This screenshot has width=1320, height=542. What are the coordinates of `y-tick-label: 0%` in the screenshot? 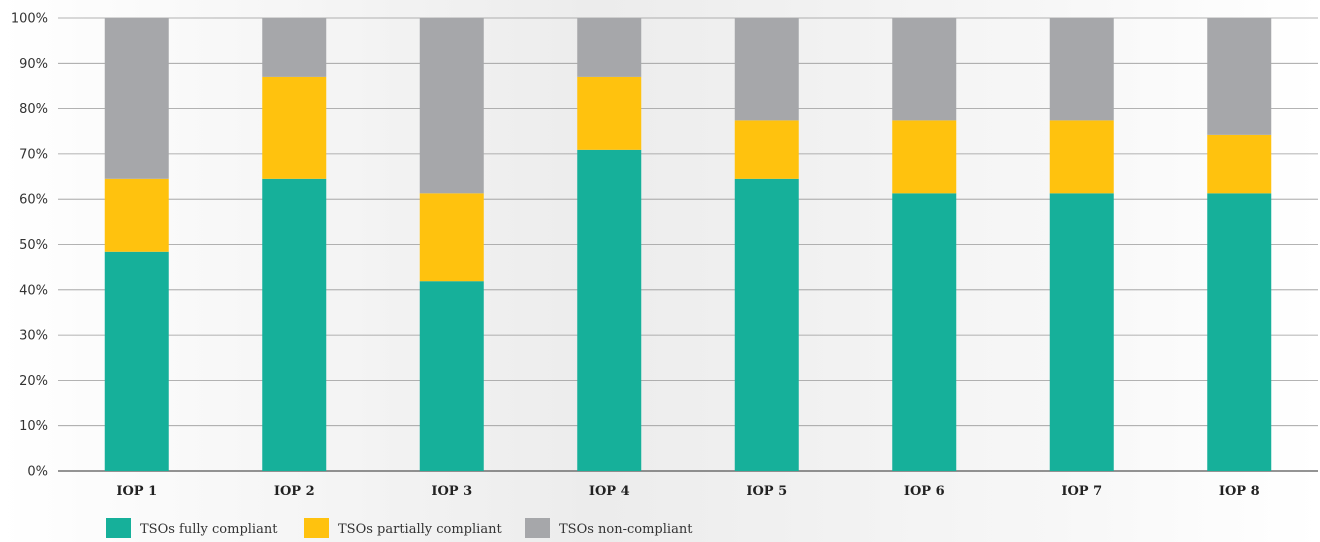 It's located at (37, 472).